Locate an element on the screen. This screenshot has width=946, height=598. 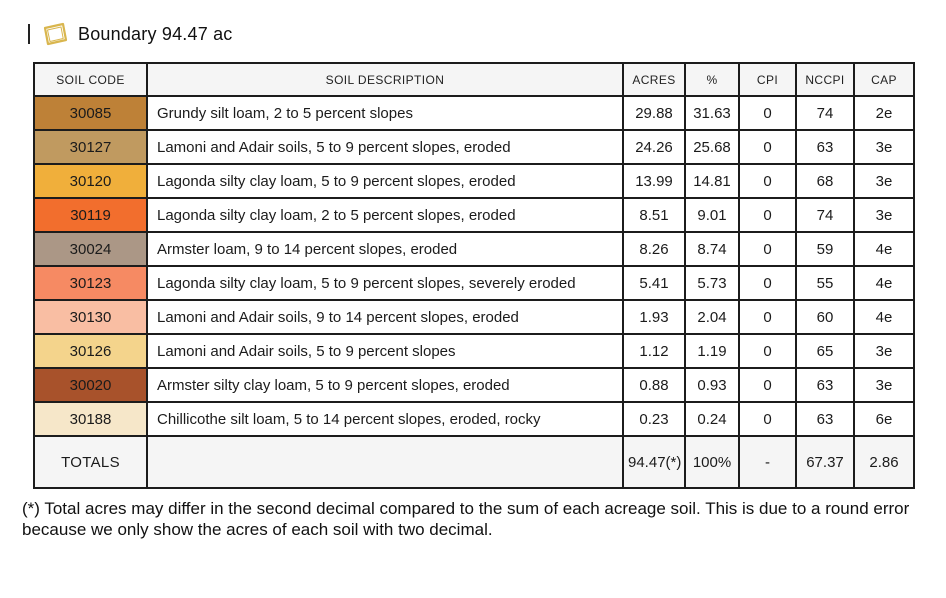
soil-cap: 6e is located at coordinates (884, 419).